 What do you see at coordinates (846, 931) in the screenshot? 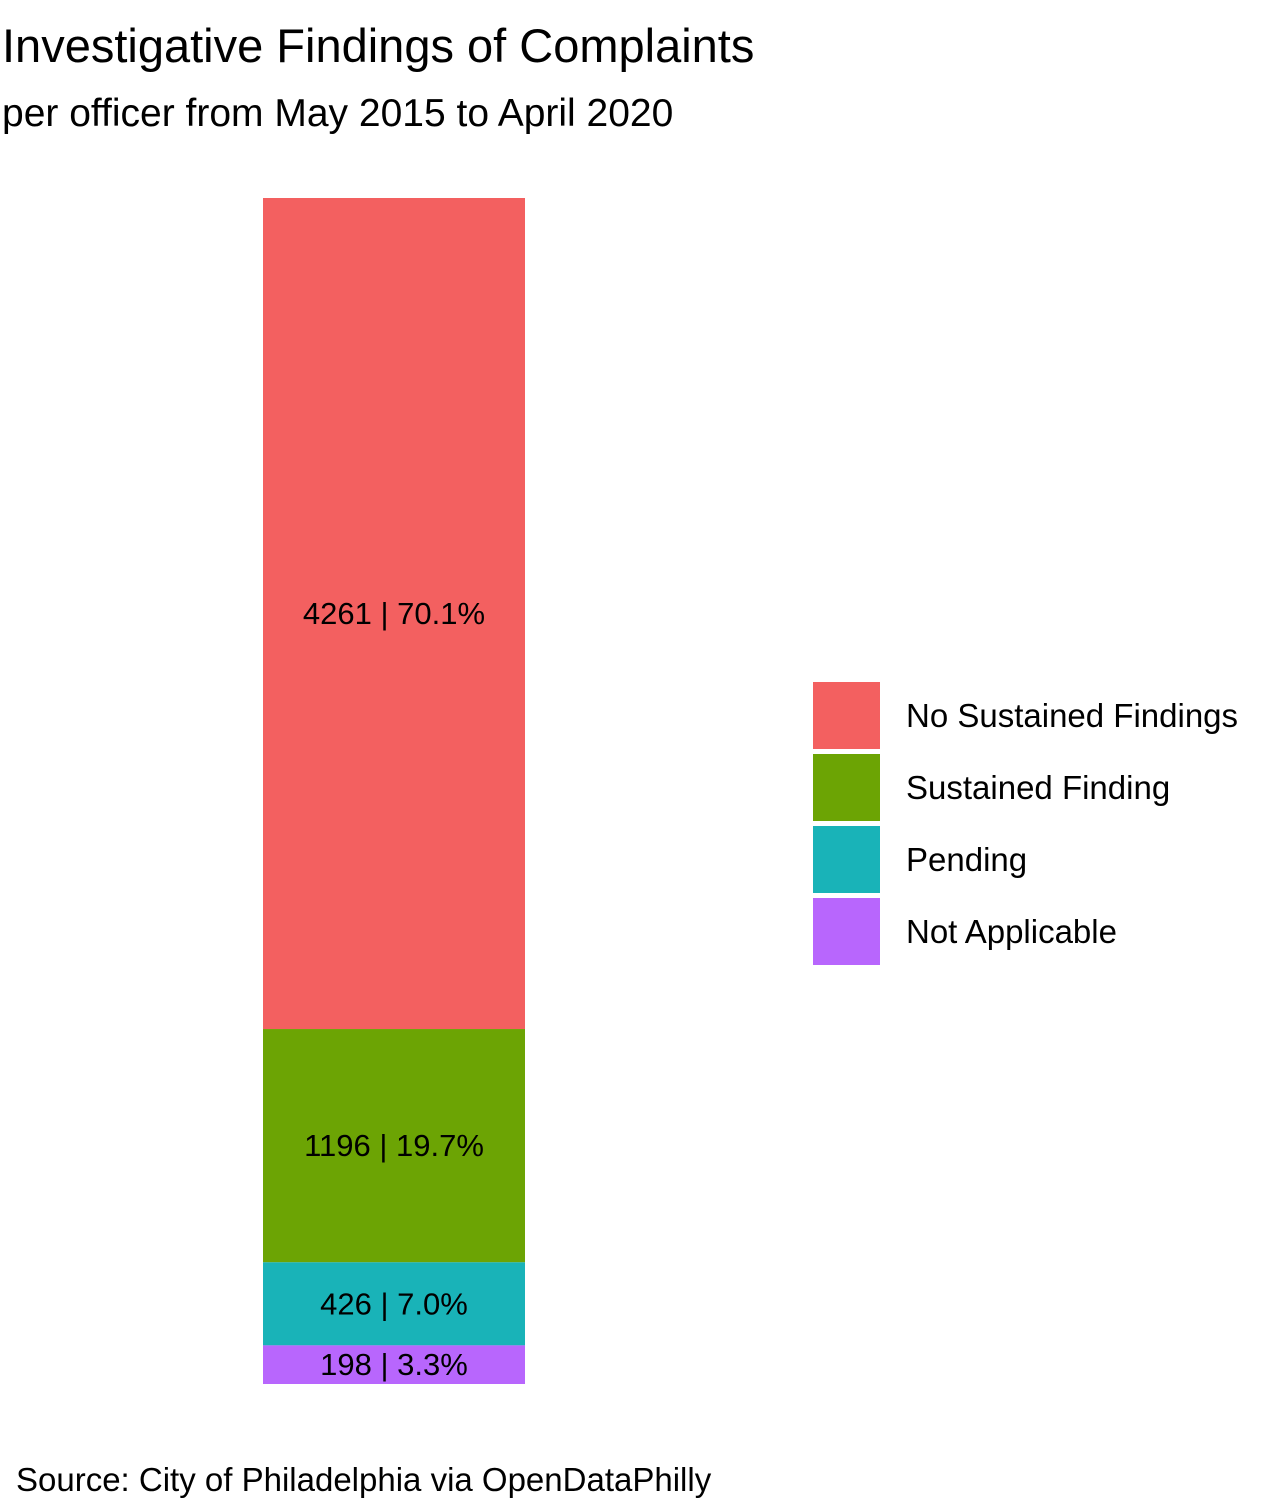
I see `legend-key-not-applicable` at bounding box center [846, 931].